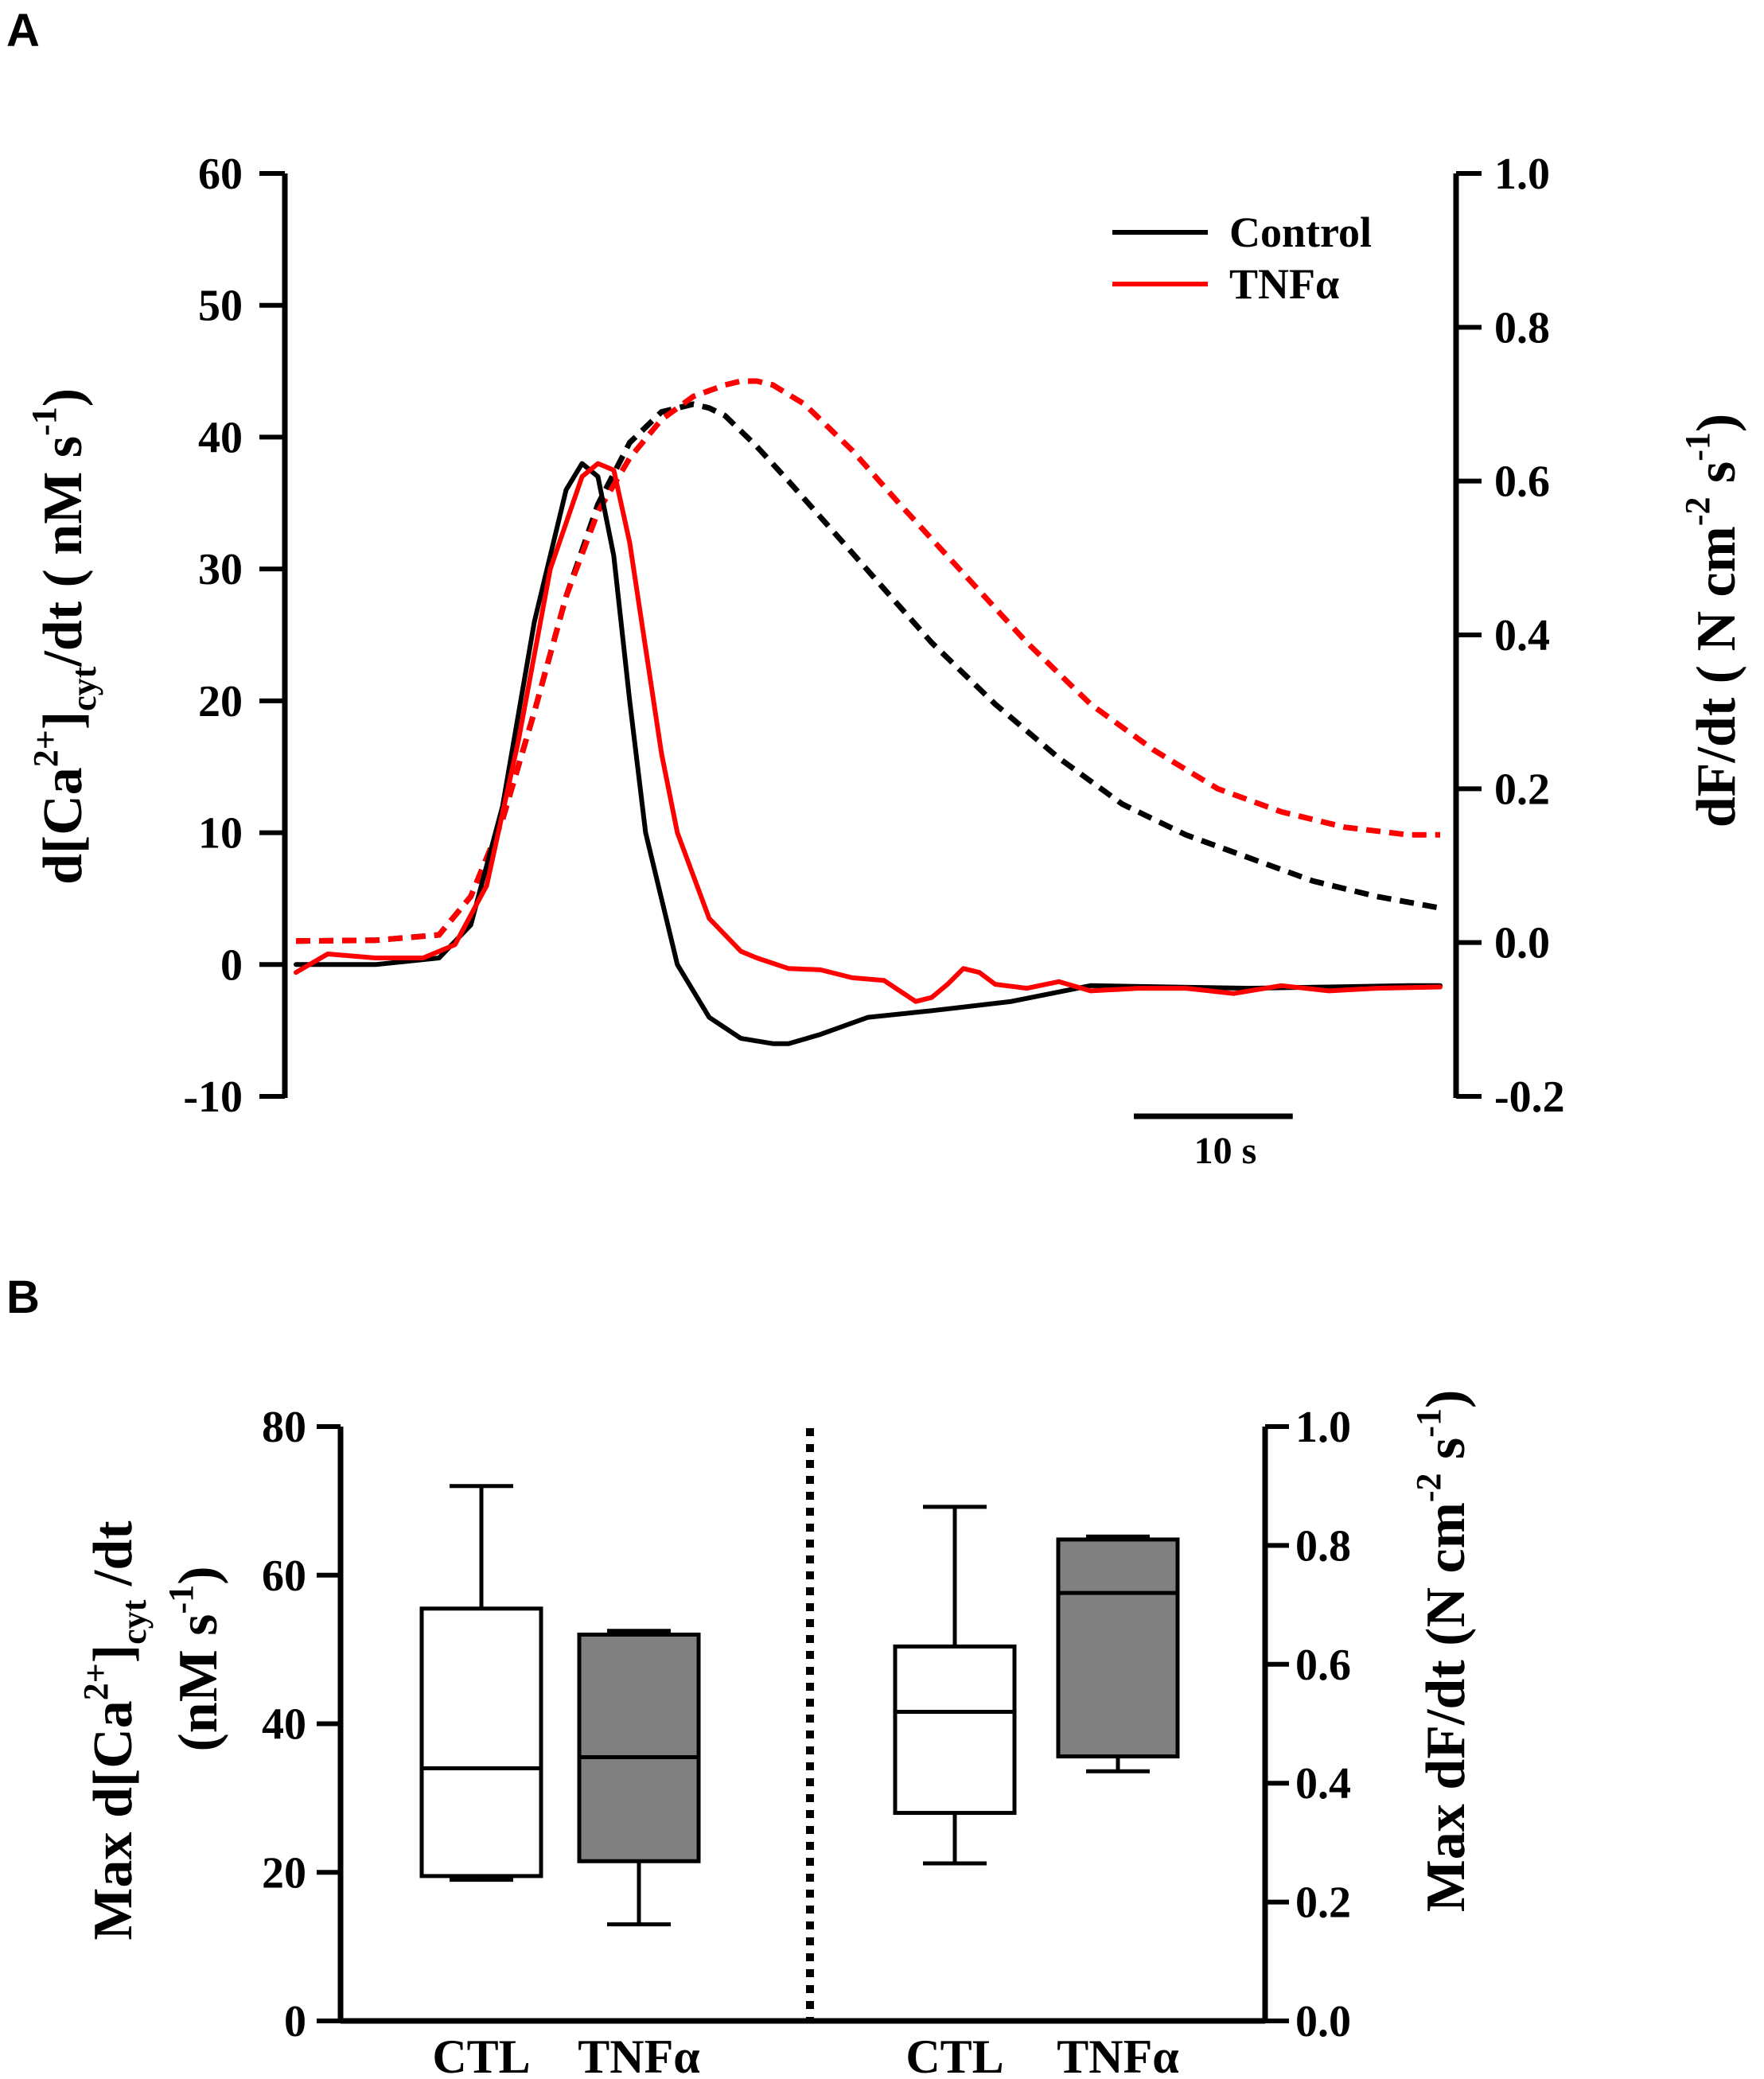  I want to click on a-left-title-part-4: /dt ( nM s, so click(63, 552).